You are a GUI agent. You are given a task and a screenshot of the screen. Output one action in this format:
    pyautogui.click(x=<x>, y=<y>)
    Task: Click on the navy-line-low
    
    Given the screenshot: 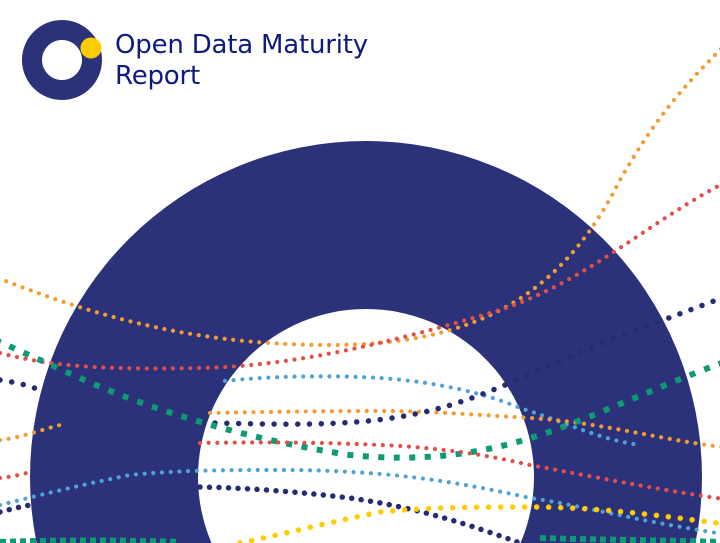 What is the action you would take?
    pyautogui.click(x=261, y=513)
    